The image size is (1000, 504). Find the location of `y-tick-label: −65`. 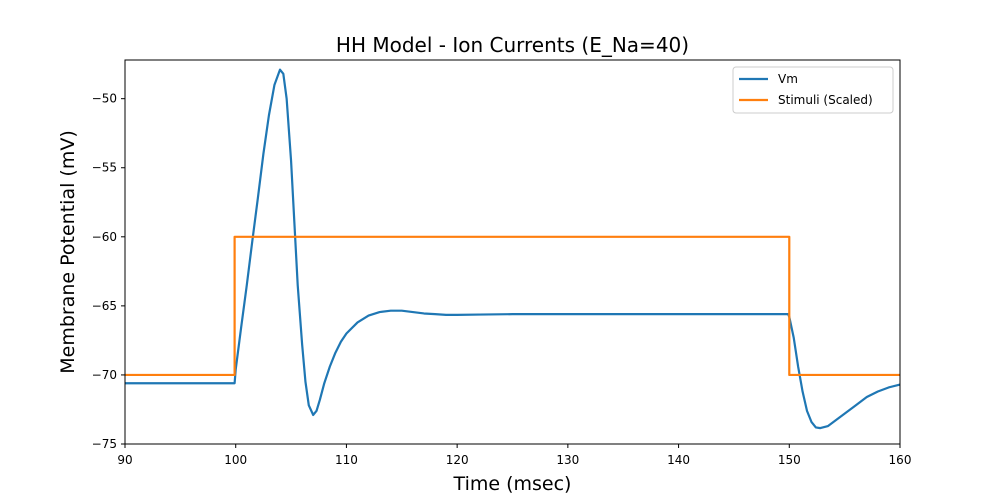

y-tick-label: −65 is located at coordinates (104, 306).